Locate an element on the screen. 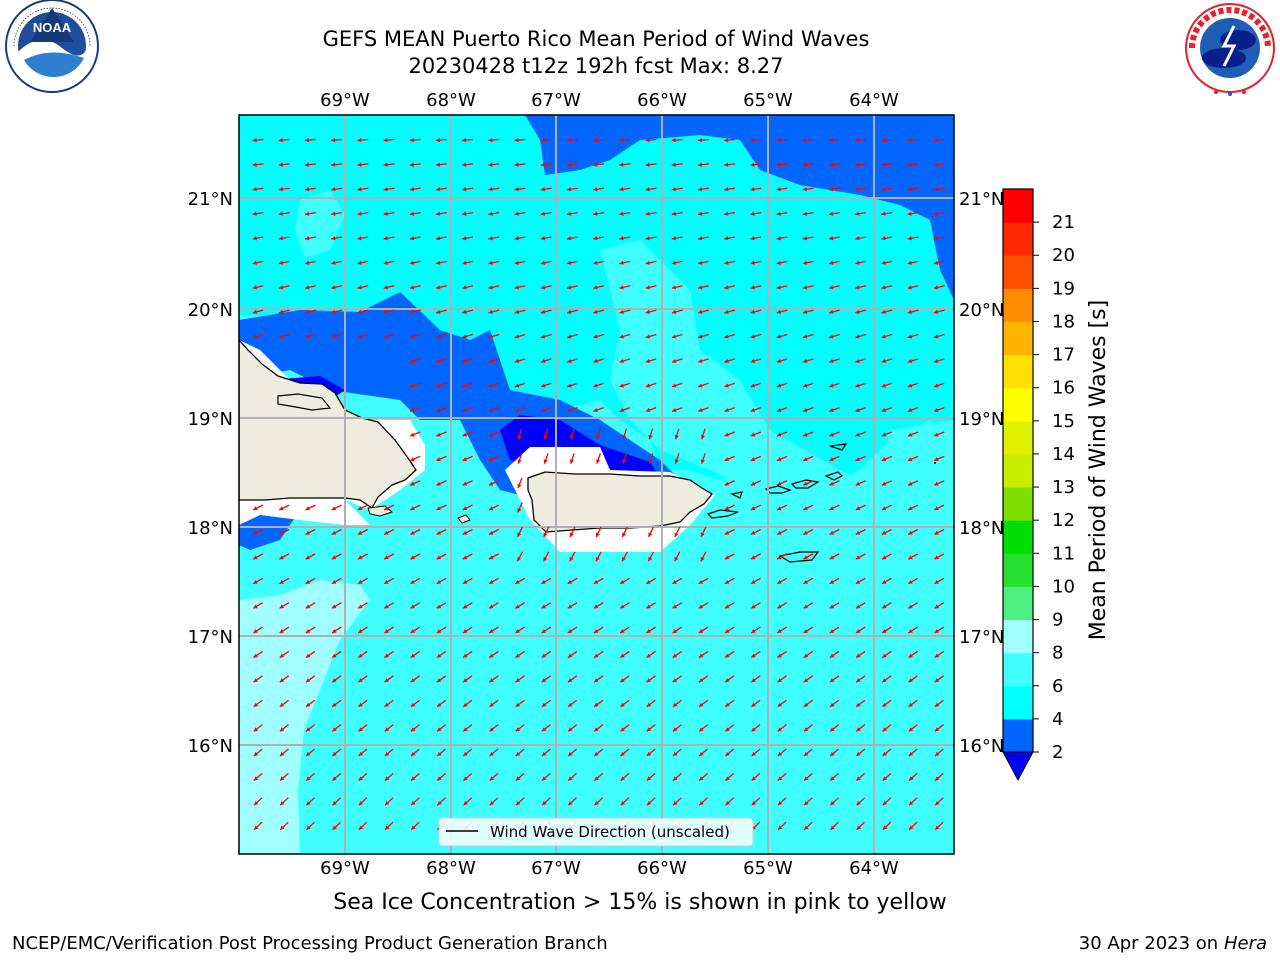 Image resolution: width=1280 pixels, height=960 pixels. lon-label-top: 68°W is located at coordinates (451, 100).